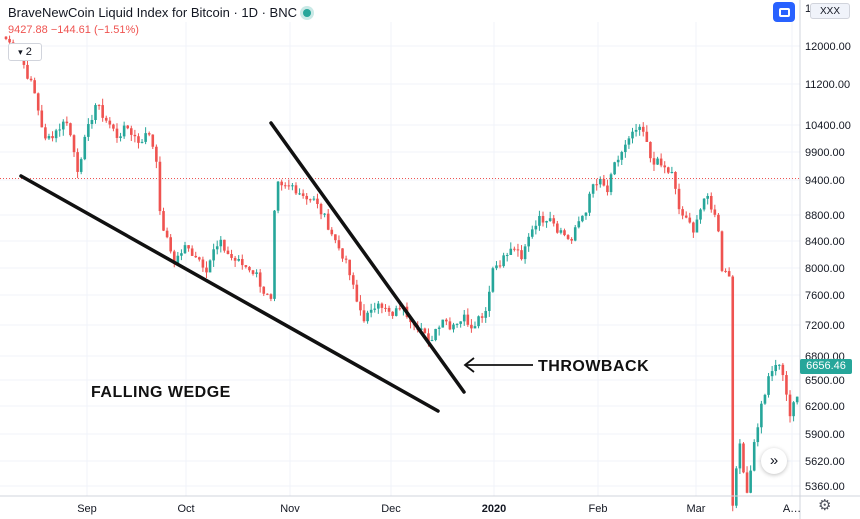  I want to click on live-status-dot, so click(307, 12).